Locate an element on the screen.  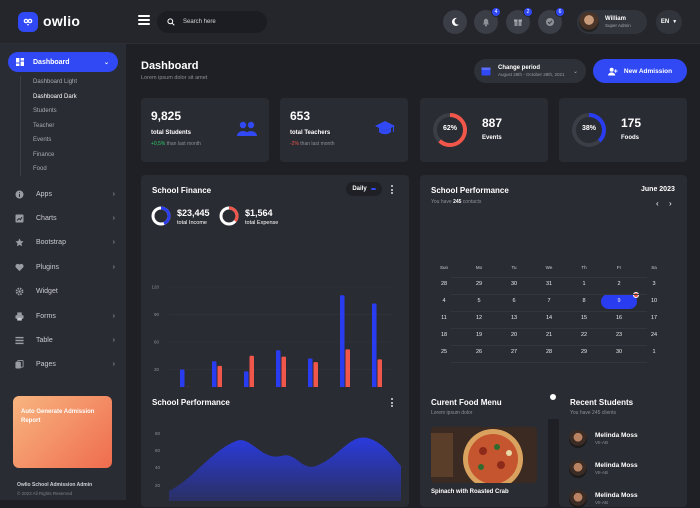
weekday-header: Tu is located at coordinates (514, 267).